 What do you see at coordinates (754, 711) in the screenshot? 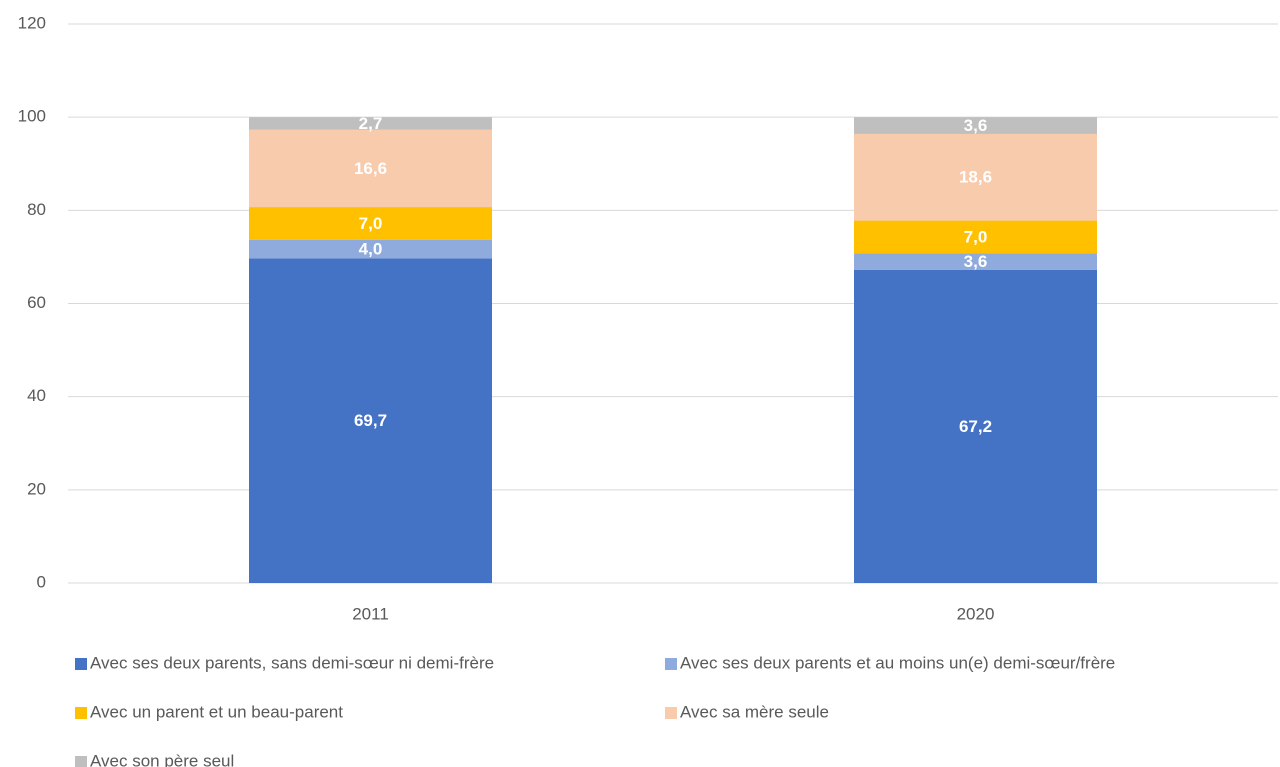
I see `legend-label: Avec sa mère seule` at bounding box center [754, 711].